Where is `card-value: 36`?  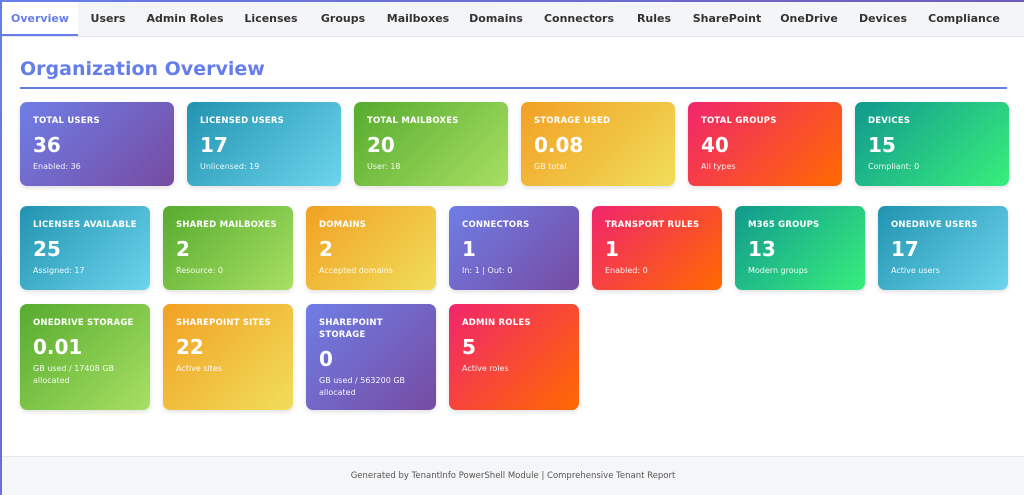
card-value: 36 is located at coordinates (47, 145).